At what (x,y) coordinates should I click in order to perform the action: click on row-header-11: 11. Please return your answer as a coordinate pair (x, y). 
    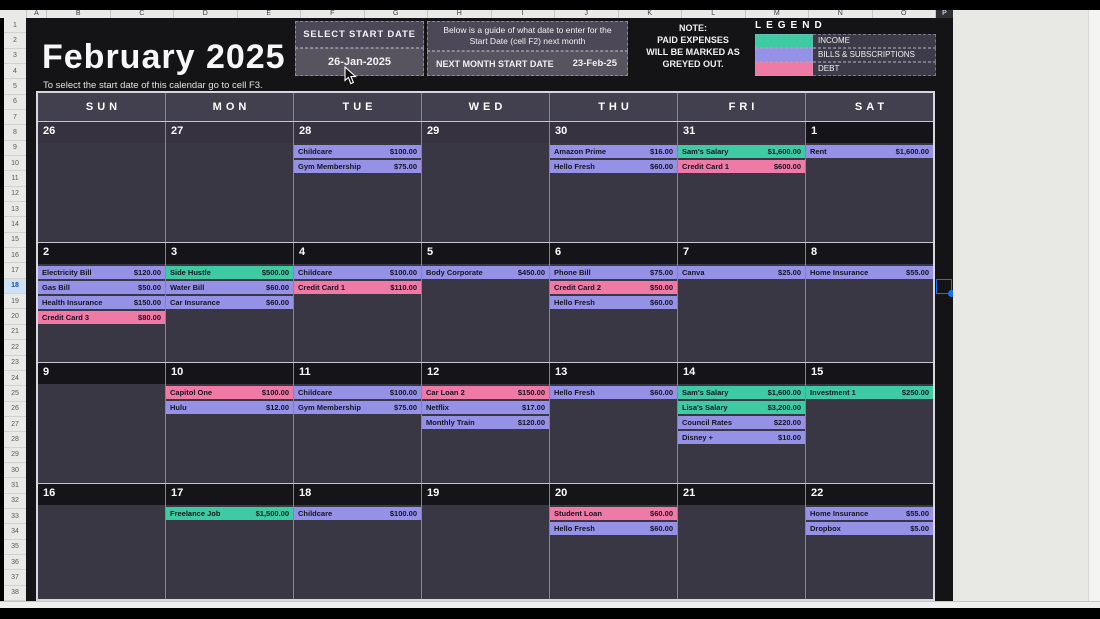
    Looking at the image, I should click on (15, 179).